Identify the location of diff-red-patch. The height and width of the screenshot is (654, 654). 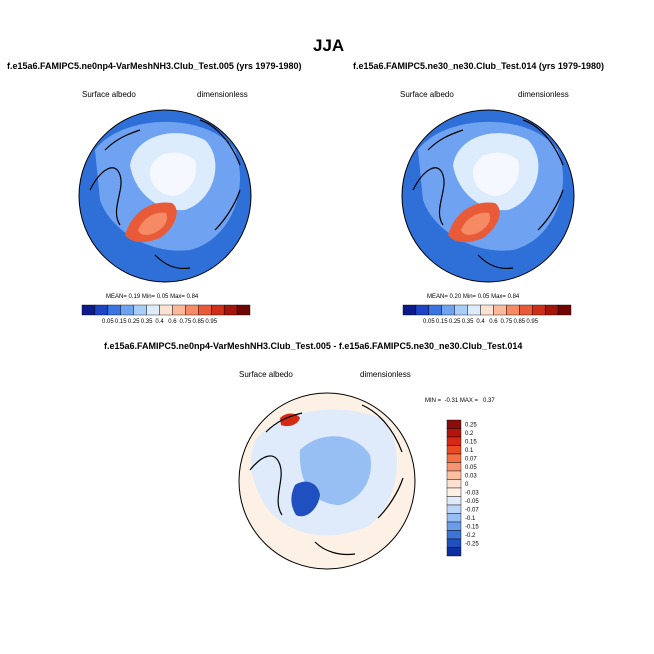
(290, 420).